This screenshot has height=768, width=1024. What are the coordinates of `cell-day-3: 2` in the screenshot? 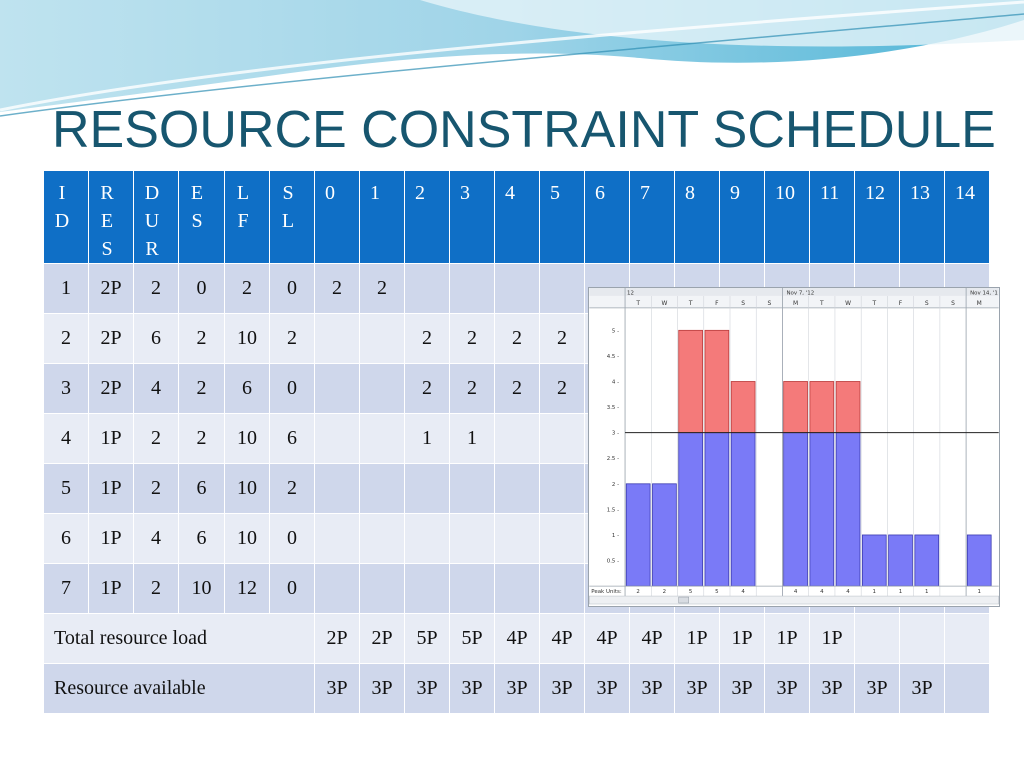 It's located at (472, 388).